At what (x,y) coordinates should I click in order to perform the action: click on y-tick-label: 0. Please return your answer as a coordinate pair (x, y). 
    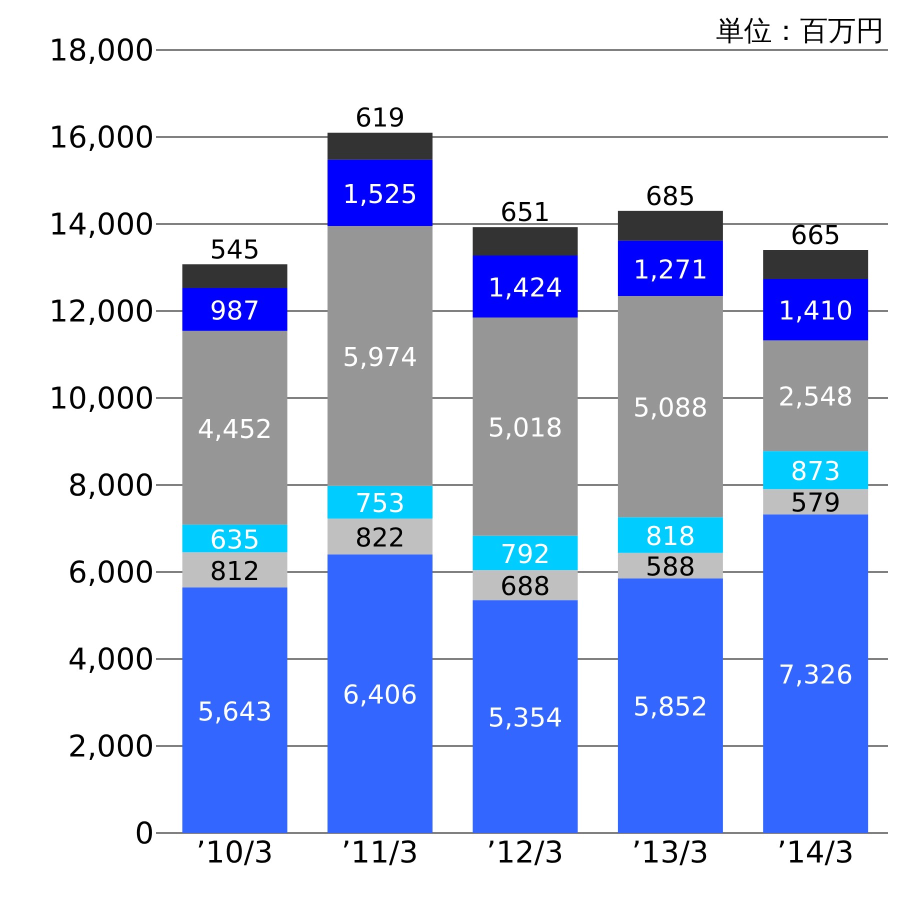
    Looking at the image, I should click on (144, 834).